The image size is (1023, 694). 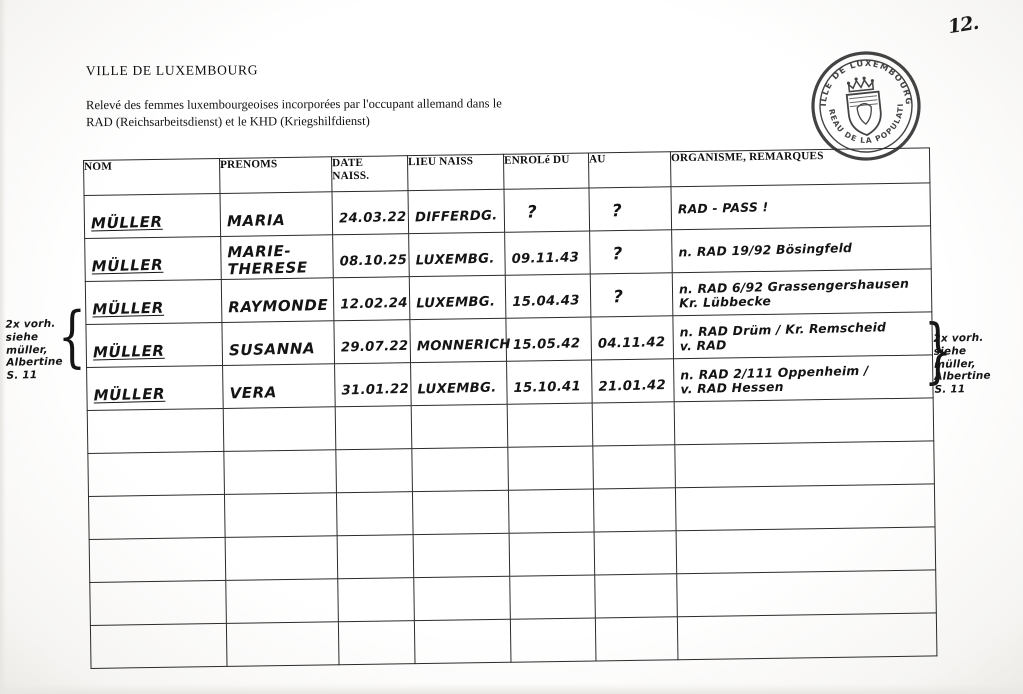 I want to click on cell-au: 04.11.42, so click(x=632, y=337).